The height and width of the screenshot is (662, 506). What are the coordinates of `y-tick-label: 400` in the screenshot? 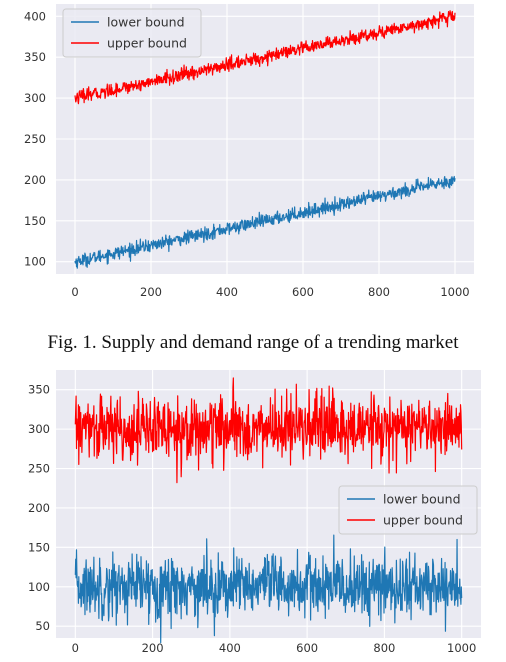 It's located at (35, 16).